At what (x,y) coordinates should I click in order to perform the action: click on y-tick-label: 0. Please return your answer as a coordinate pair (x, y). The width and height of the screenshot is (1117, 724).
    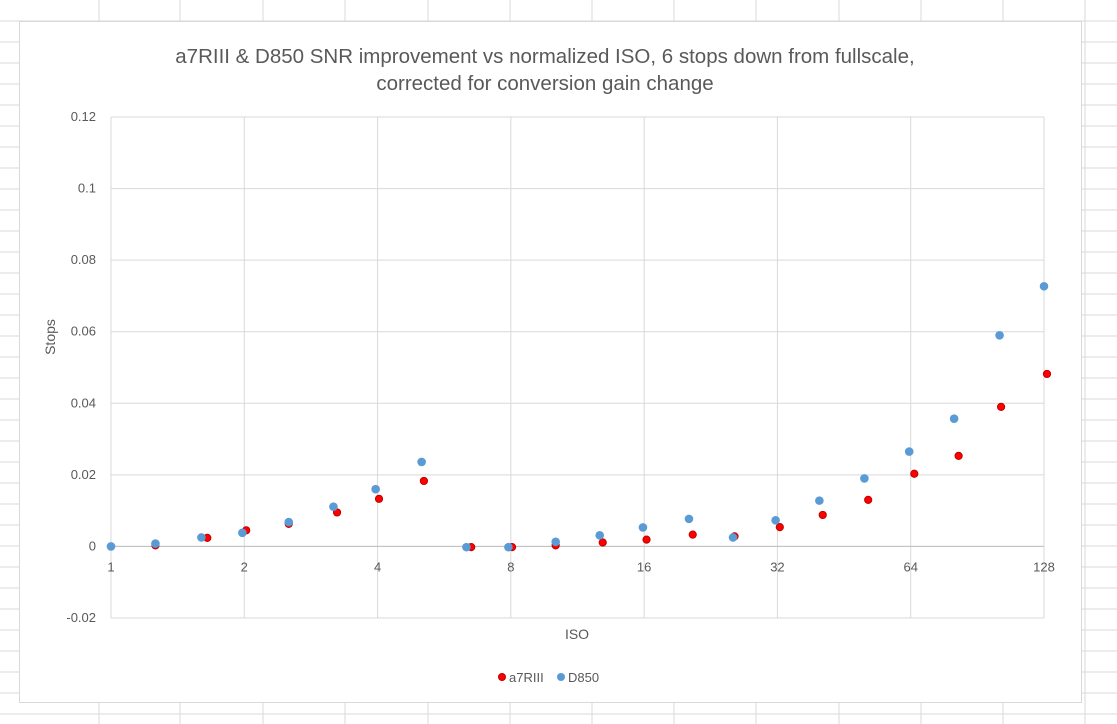
    Looking at the image, I should click on (92, 545).